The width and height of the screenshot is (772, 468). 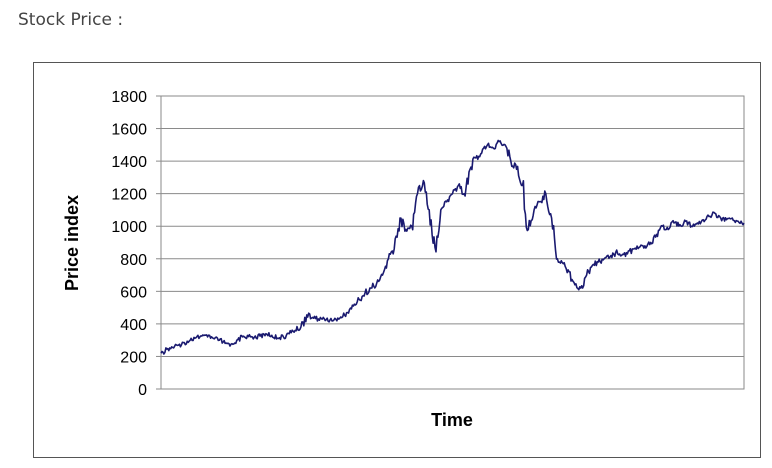 I want to click on y-axis-title: Price index, so click(x=72, y=243).